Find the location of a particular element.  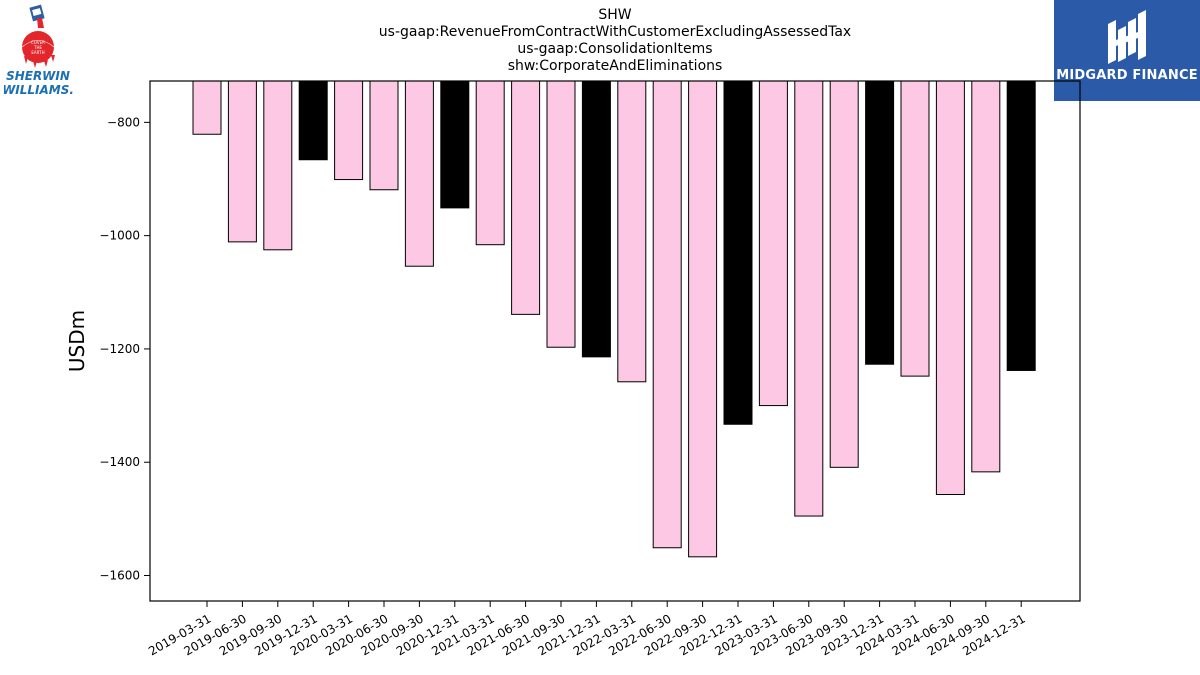

y-tick-label: −1000 is located at coordinates (119, 236).